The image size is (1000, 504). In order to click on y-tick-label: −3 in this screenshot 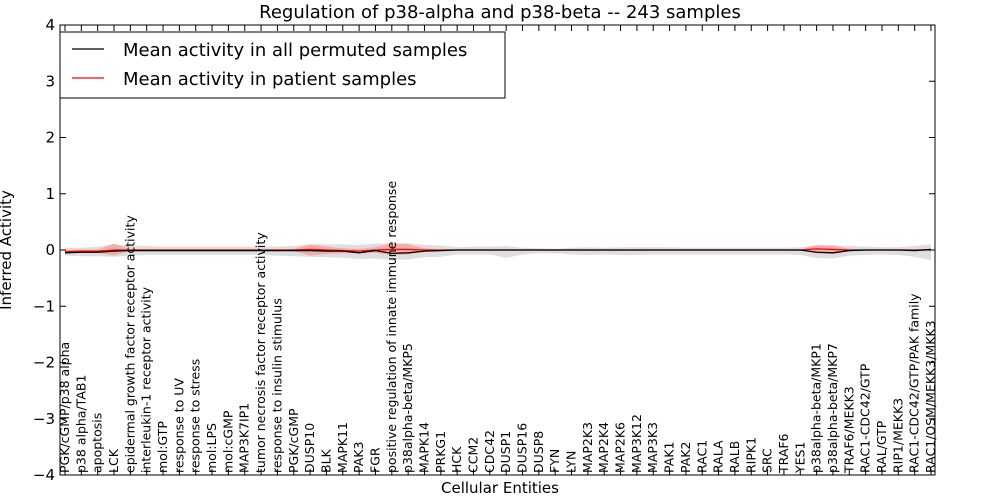, I will do `click(44, 419)`.